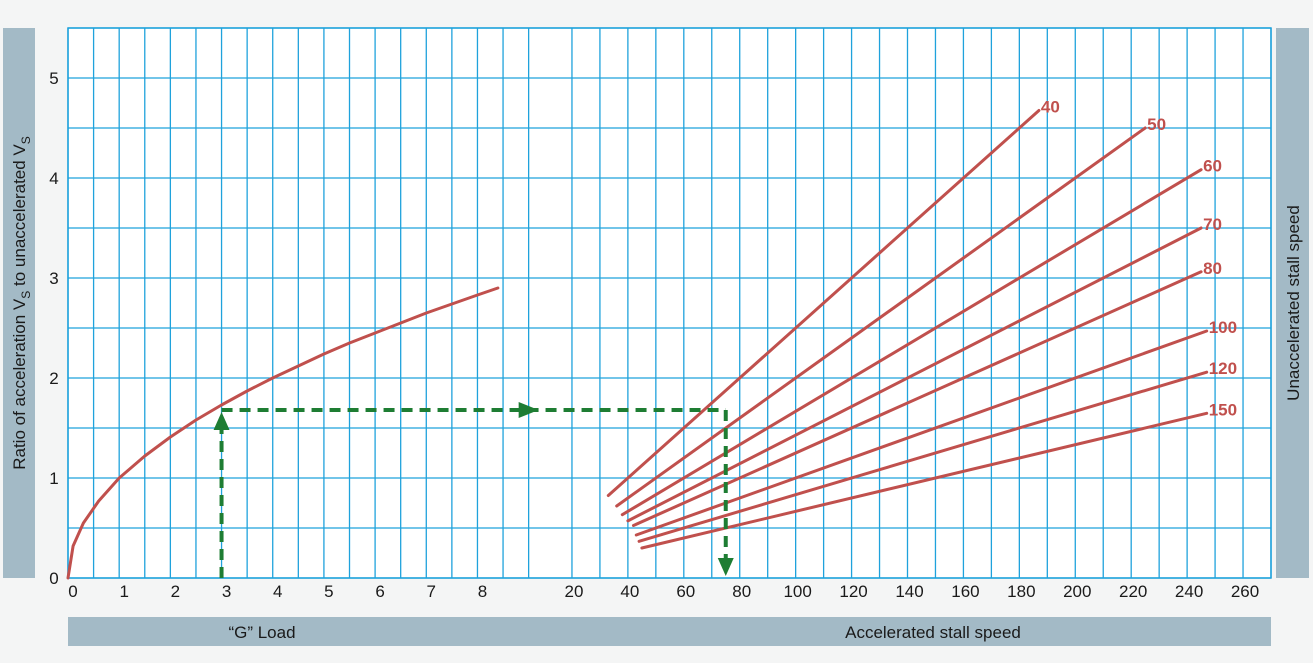 The image size is (1313, 663). What do you see at coordinates (53, 578) in the screenshot?
I see `y-tick-label: 0` at bounding box center [53, 578].